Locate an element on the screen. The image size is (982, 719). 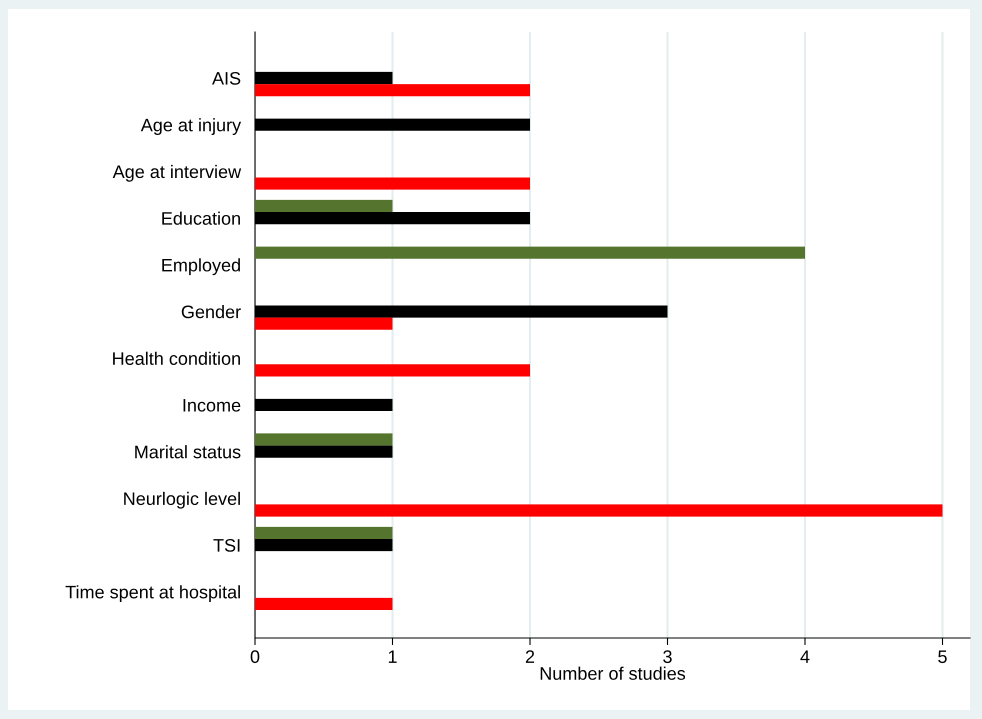
y-tick-label: TSI is located at coordinates (226, 545).